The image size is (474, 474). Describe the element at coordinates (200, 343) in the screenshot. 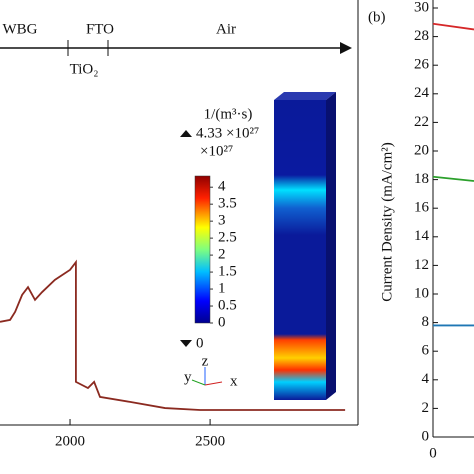

I see `colorbar-min: 0` at that location.